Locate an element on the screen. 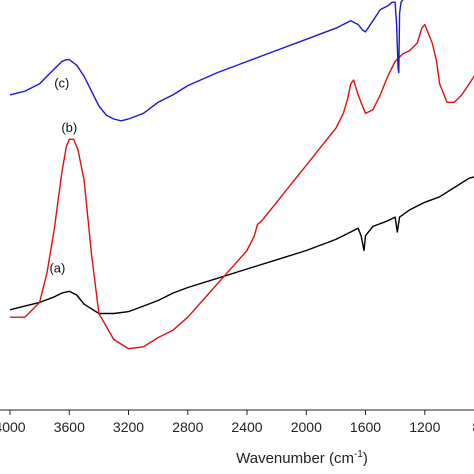 This screenshot has height=474, width=474. x-tick-label-5: 2000 is located at coordinates (306, 427).